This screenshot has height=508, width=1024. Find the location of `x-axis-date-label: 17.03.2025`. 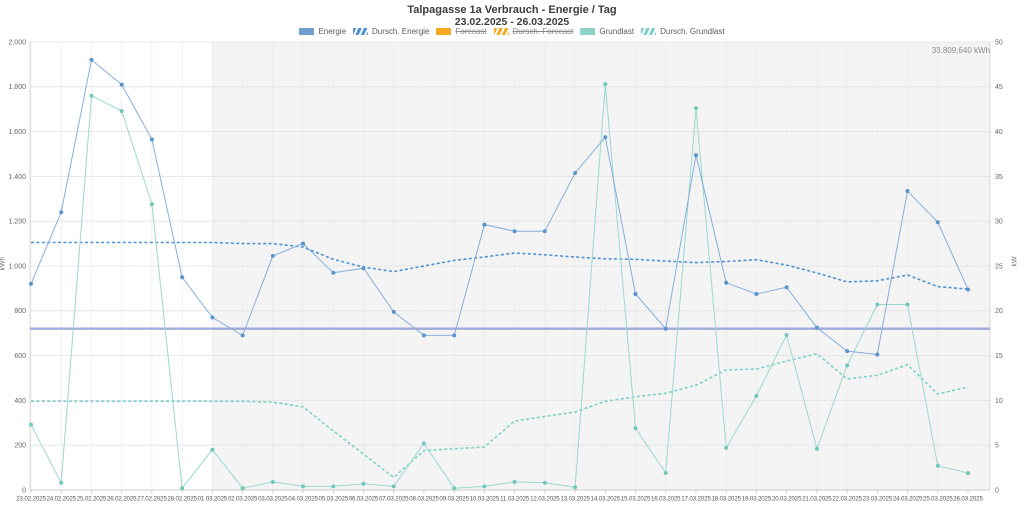

x-axis-date-label: 17.03.2025 is located at coordinates (696, 499).